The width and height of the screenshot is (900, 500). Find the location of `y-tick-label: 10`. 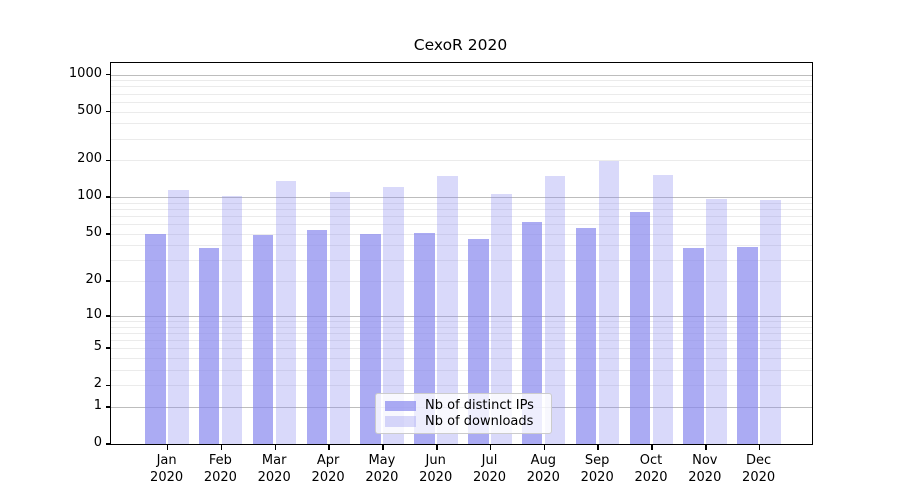

y-tick-label: 10 is located at coordinates (93, 314).